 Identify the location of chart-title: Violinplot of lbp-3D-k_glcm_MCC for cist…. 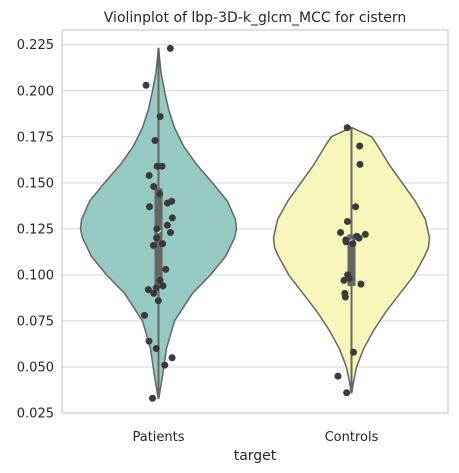
(255, 18).